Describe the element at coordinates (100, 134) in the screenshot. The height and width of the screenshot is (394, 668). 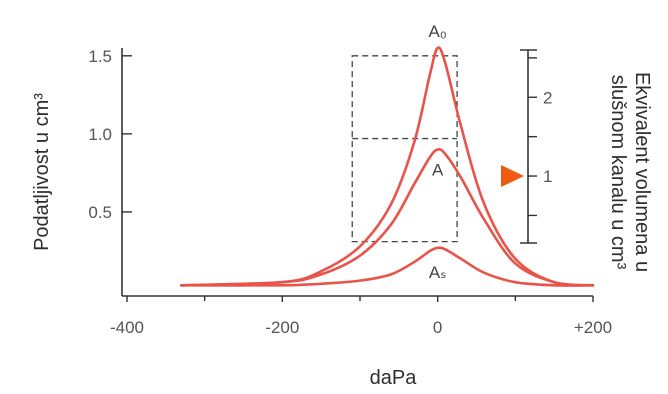
I see `y-tick-label: 1.0` at that location.